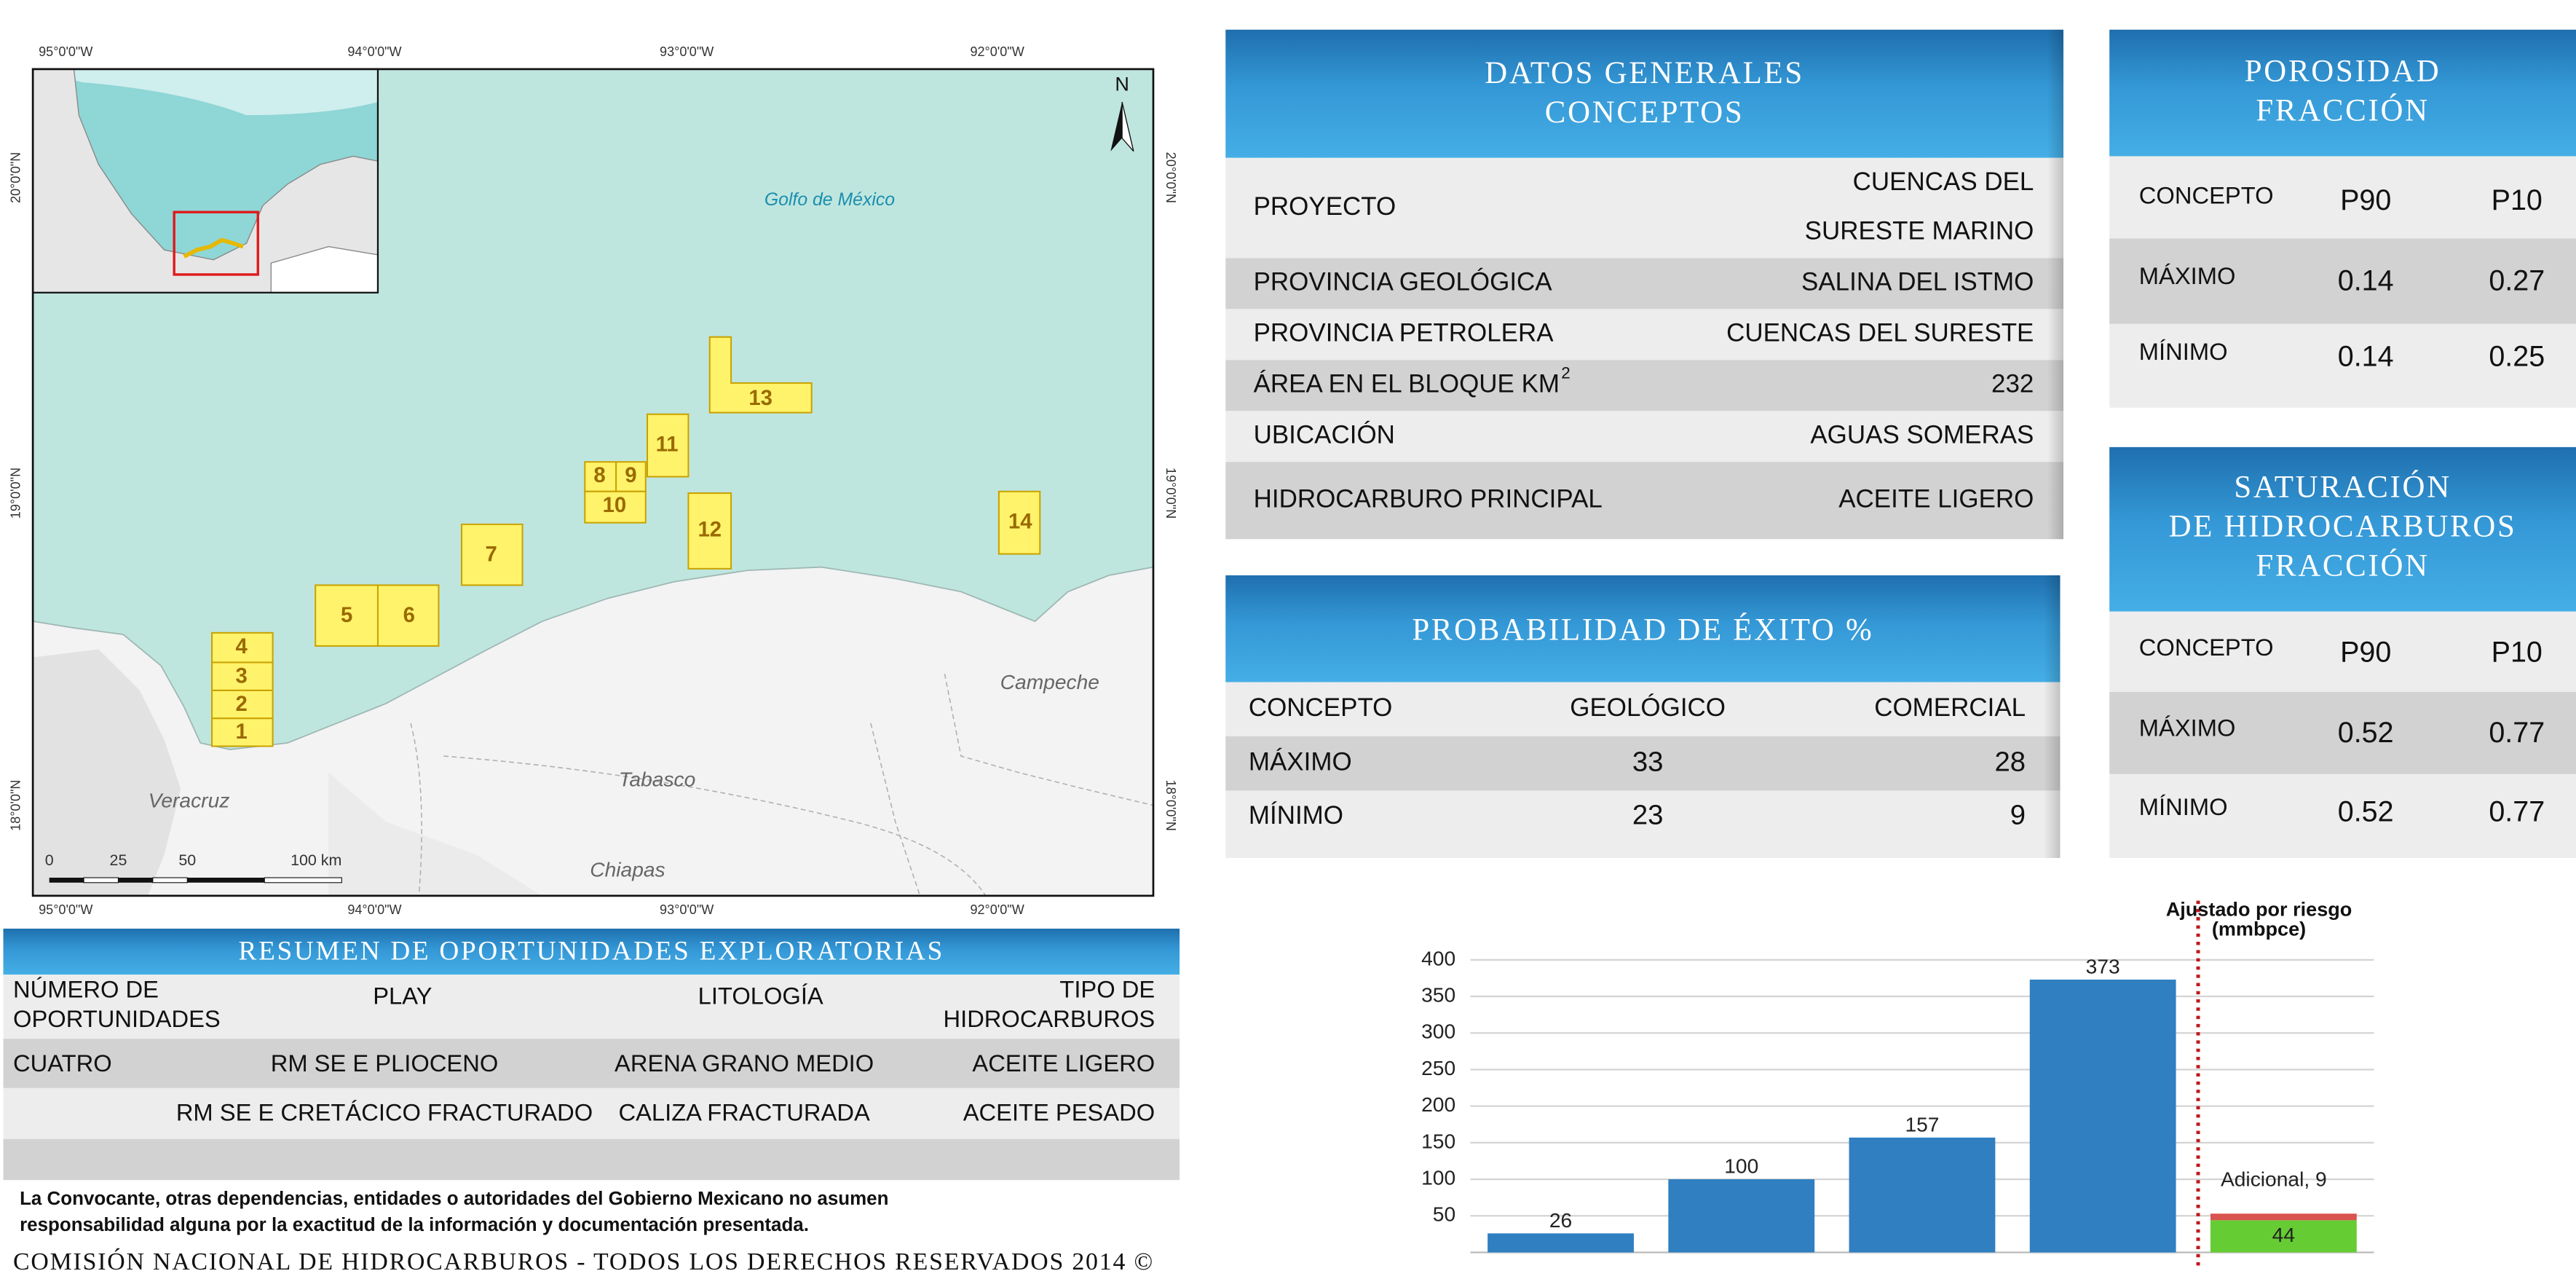  I want to click on table-header, so click(2342, 93).